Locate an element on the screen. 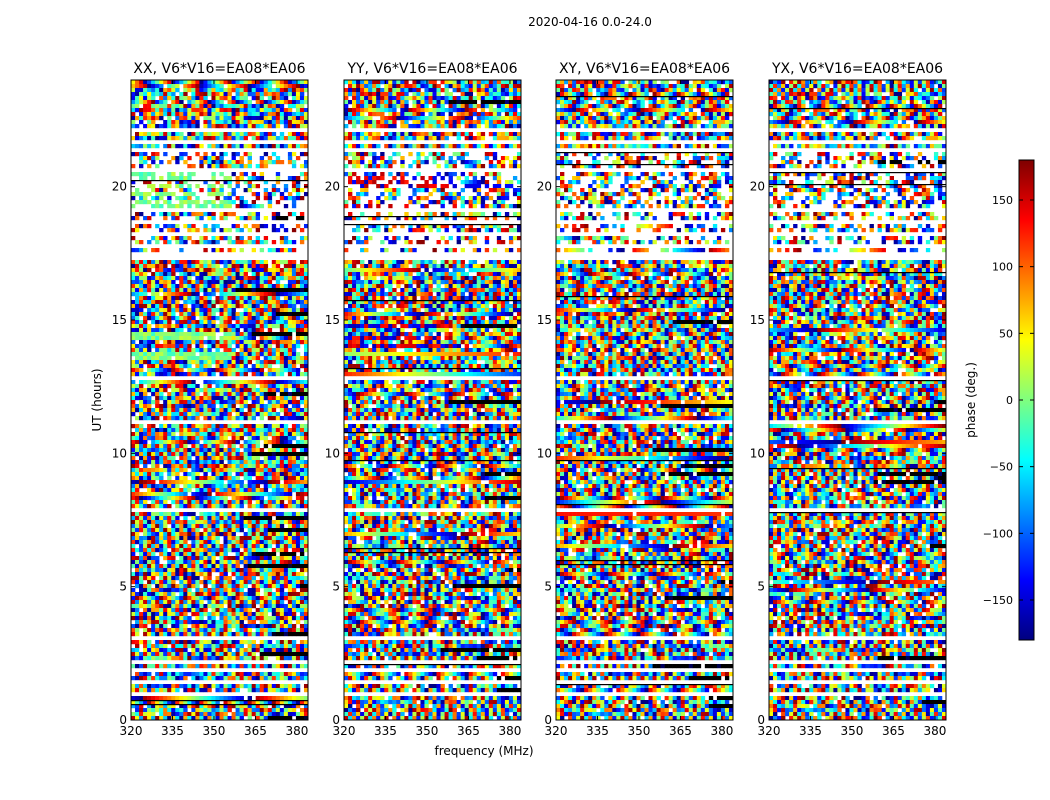 The height and width of the screenshot is (800, 1050). colorbar-tick-label: −50 is located at coordinates (1001, 467).